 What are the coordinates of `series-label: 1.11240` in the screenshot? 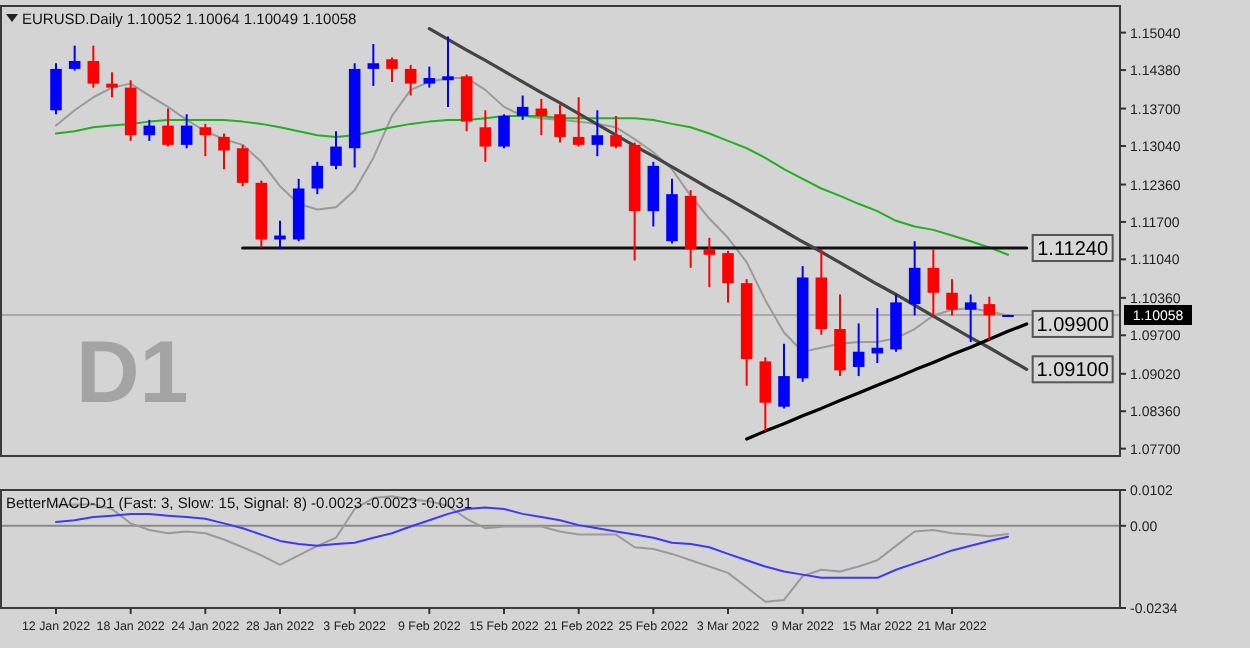 It's located at (1073, 250).